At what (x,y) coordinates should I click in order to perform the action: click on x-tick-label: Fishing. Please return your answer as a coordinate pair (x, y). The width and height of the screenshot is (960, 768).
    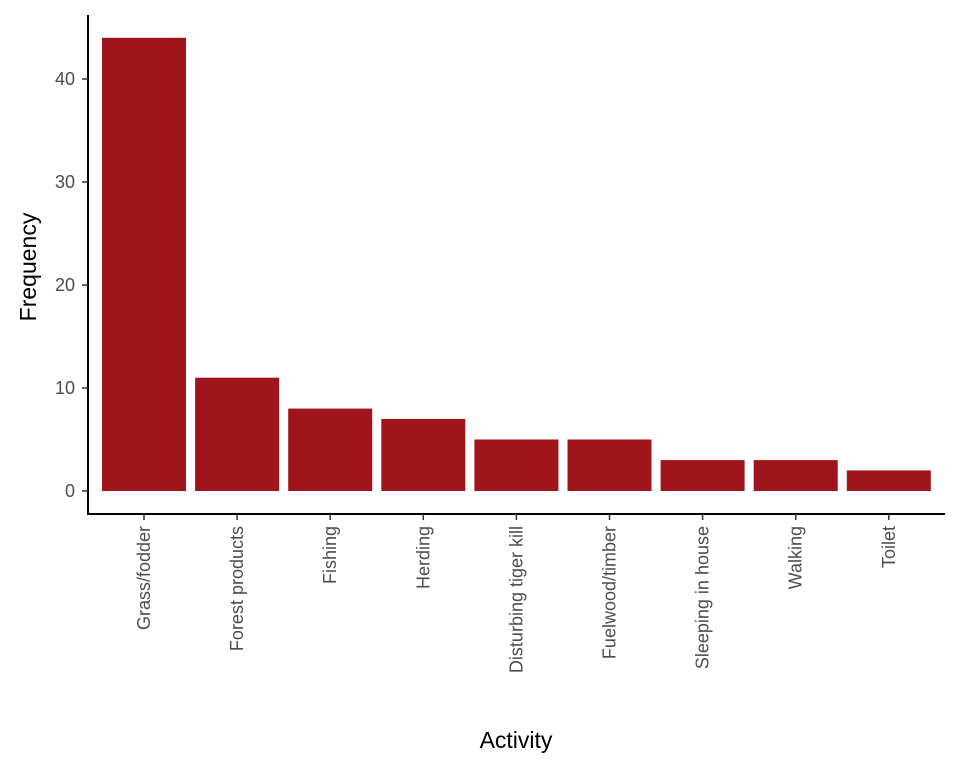
    Looking at the image, I should click on (330, 555).